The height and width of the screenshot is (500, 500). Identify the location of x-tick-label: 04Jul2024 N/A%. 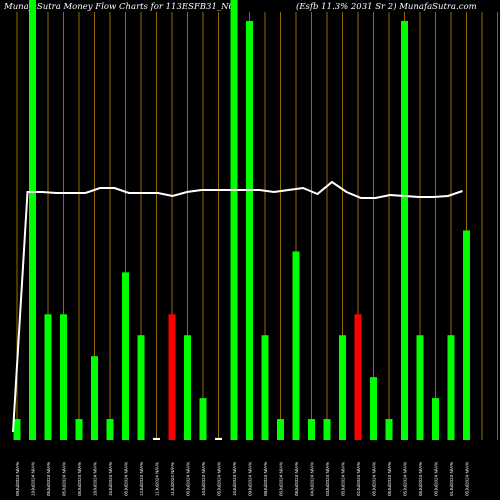
(312, 479).